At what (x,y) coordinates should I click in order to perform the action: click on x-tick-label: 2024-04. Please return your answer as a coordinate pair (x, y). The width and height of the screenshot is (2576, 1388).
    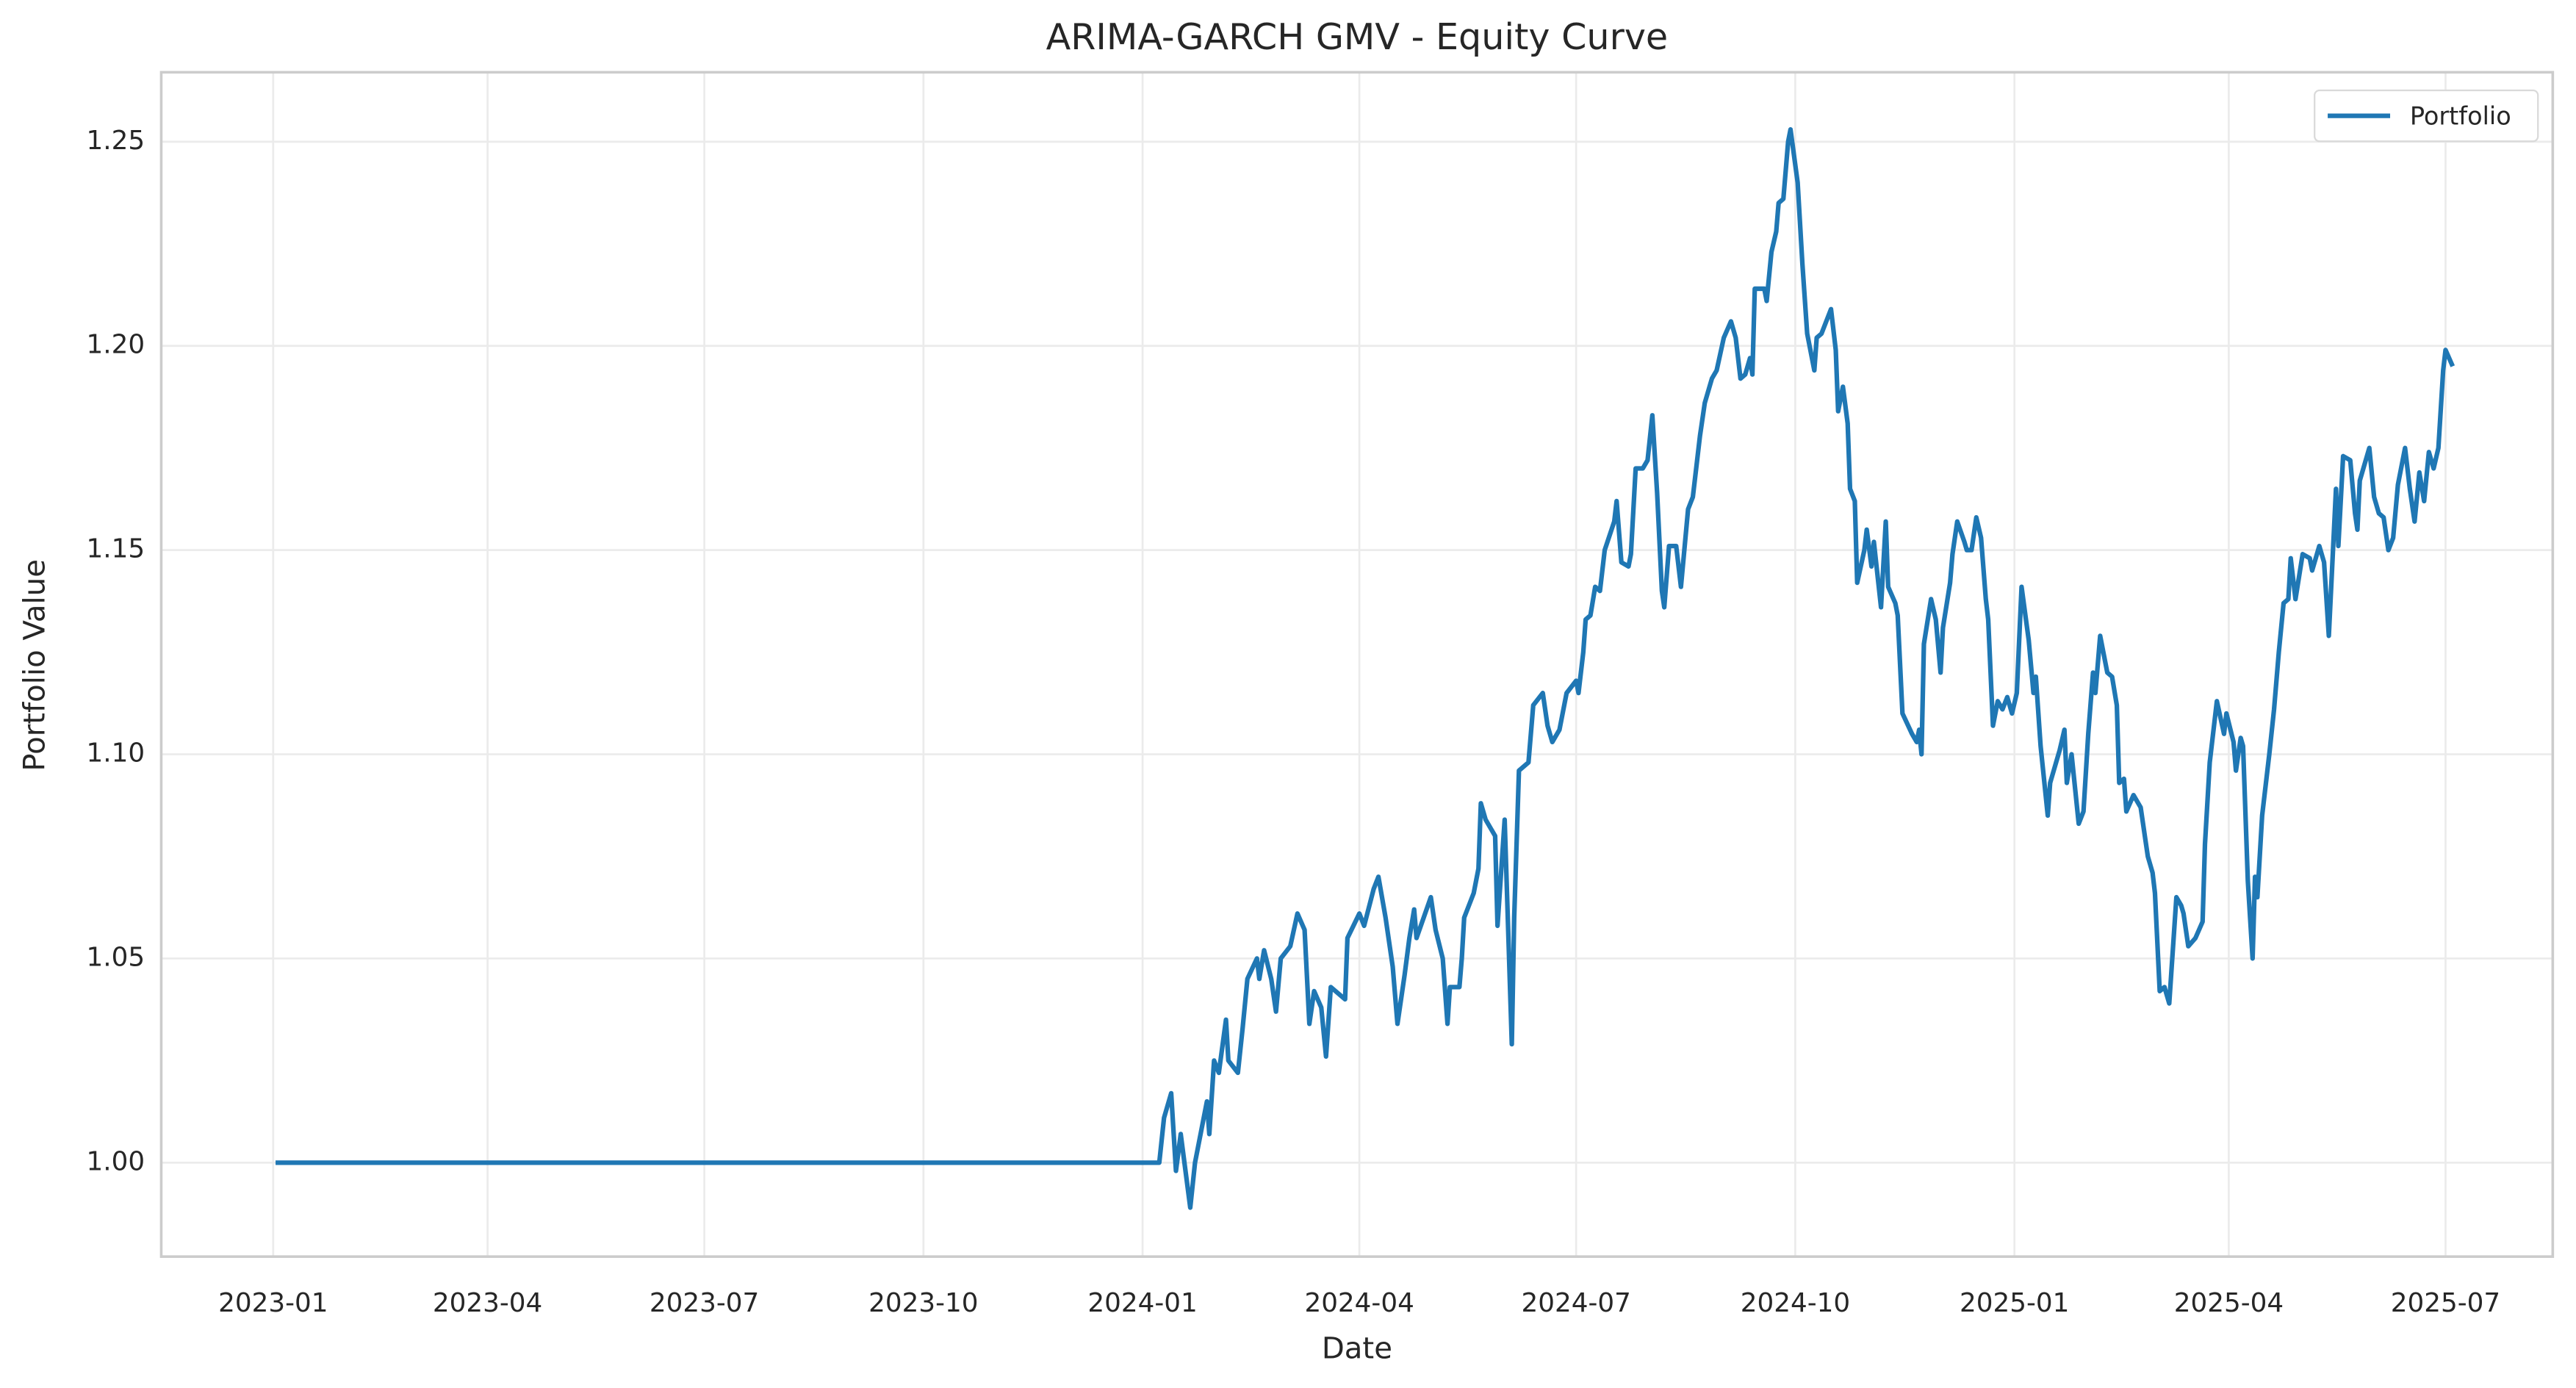
    Looking at the image, I should click on (1359, 1303).